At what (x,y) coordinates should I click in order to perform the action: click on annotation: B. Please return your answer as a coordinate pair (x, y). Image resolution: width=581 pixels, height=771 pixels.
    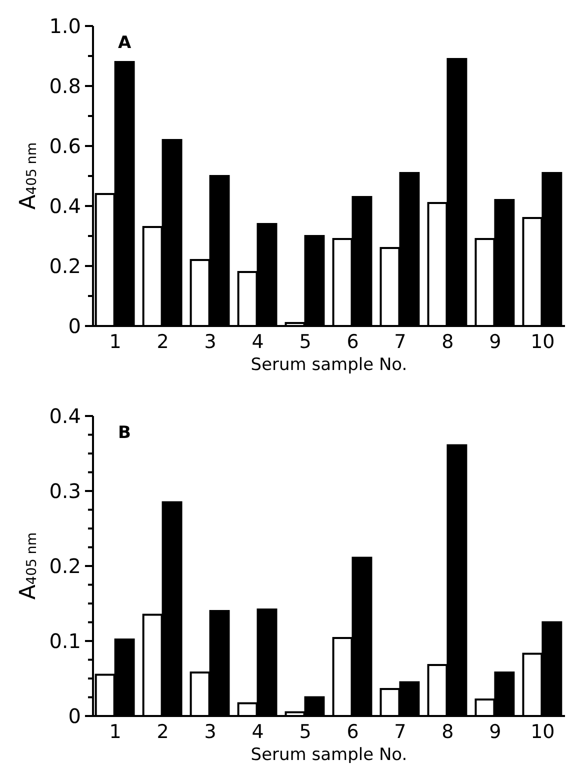
    Looking at the image, I should click on (124, 433).